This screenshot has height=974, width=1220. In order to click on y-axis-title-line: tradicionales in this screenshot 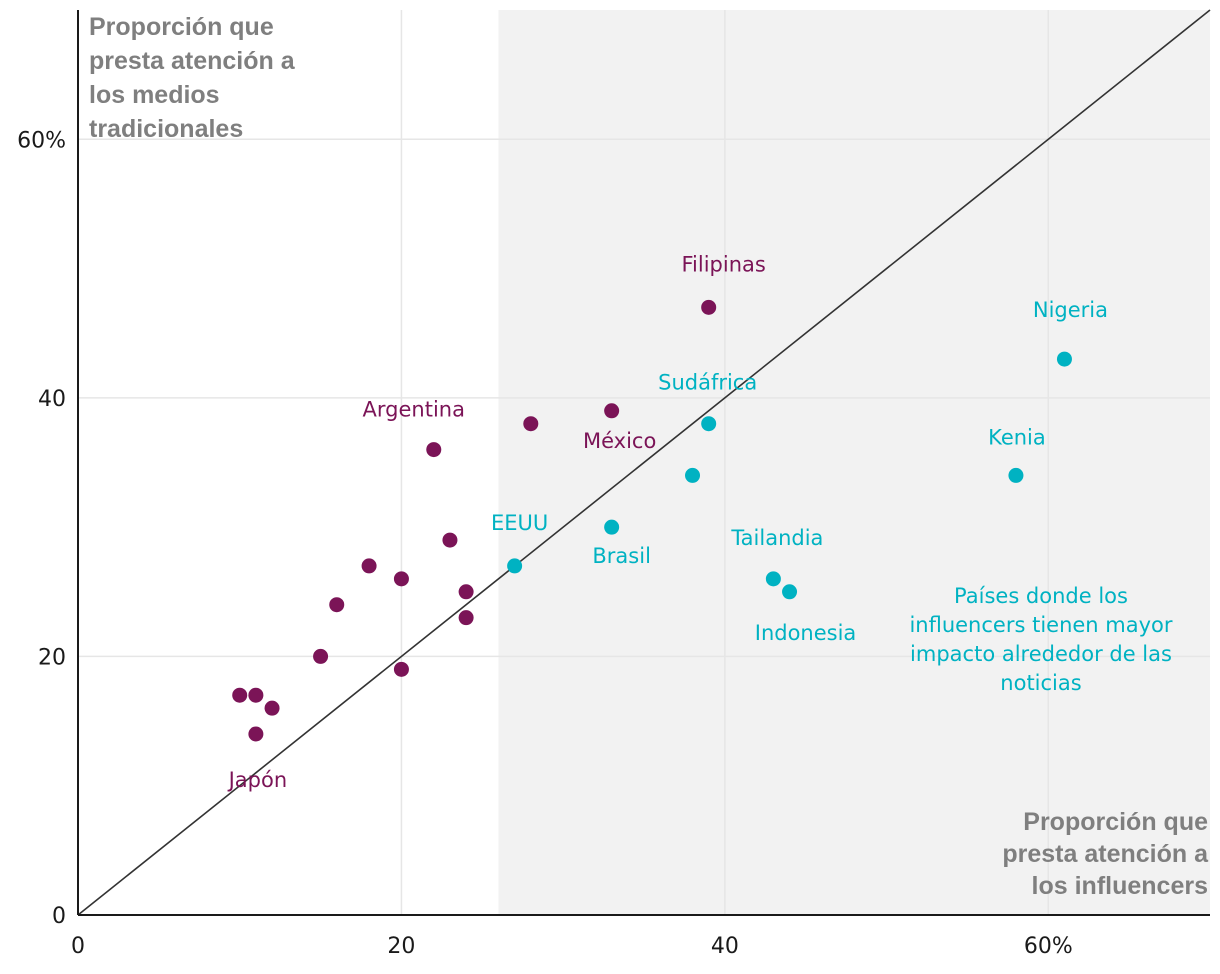, I will do `click(166, 129)`.